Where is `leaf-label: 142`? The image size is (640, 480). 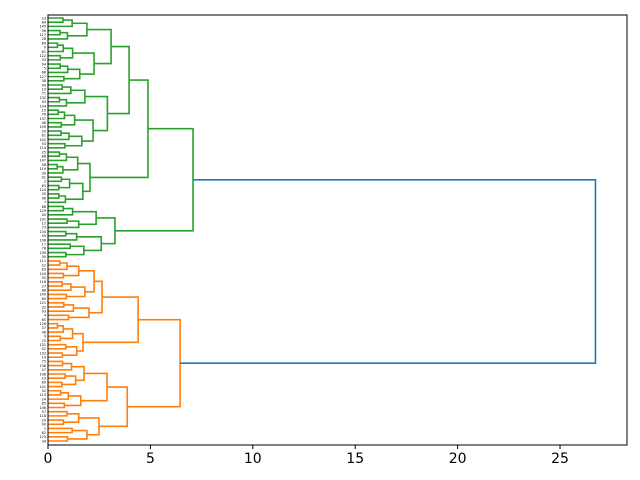
leaf-label: 142 is located at coordinates (43, 140).